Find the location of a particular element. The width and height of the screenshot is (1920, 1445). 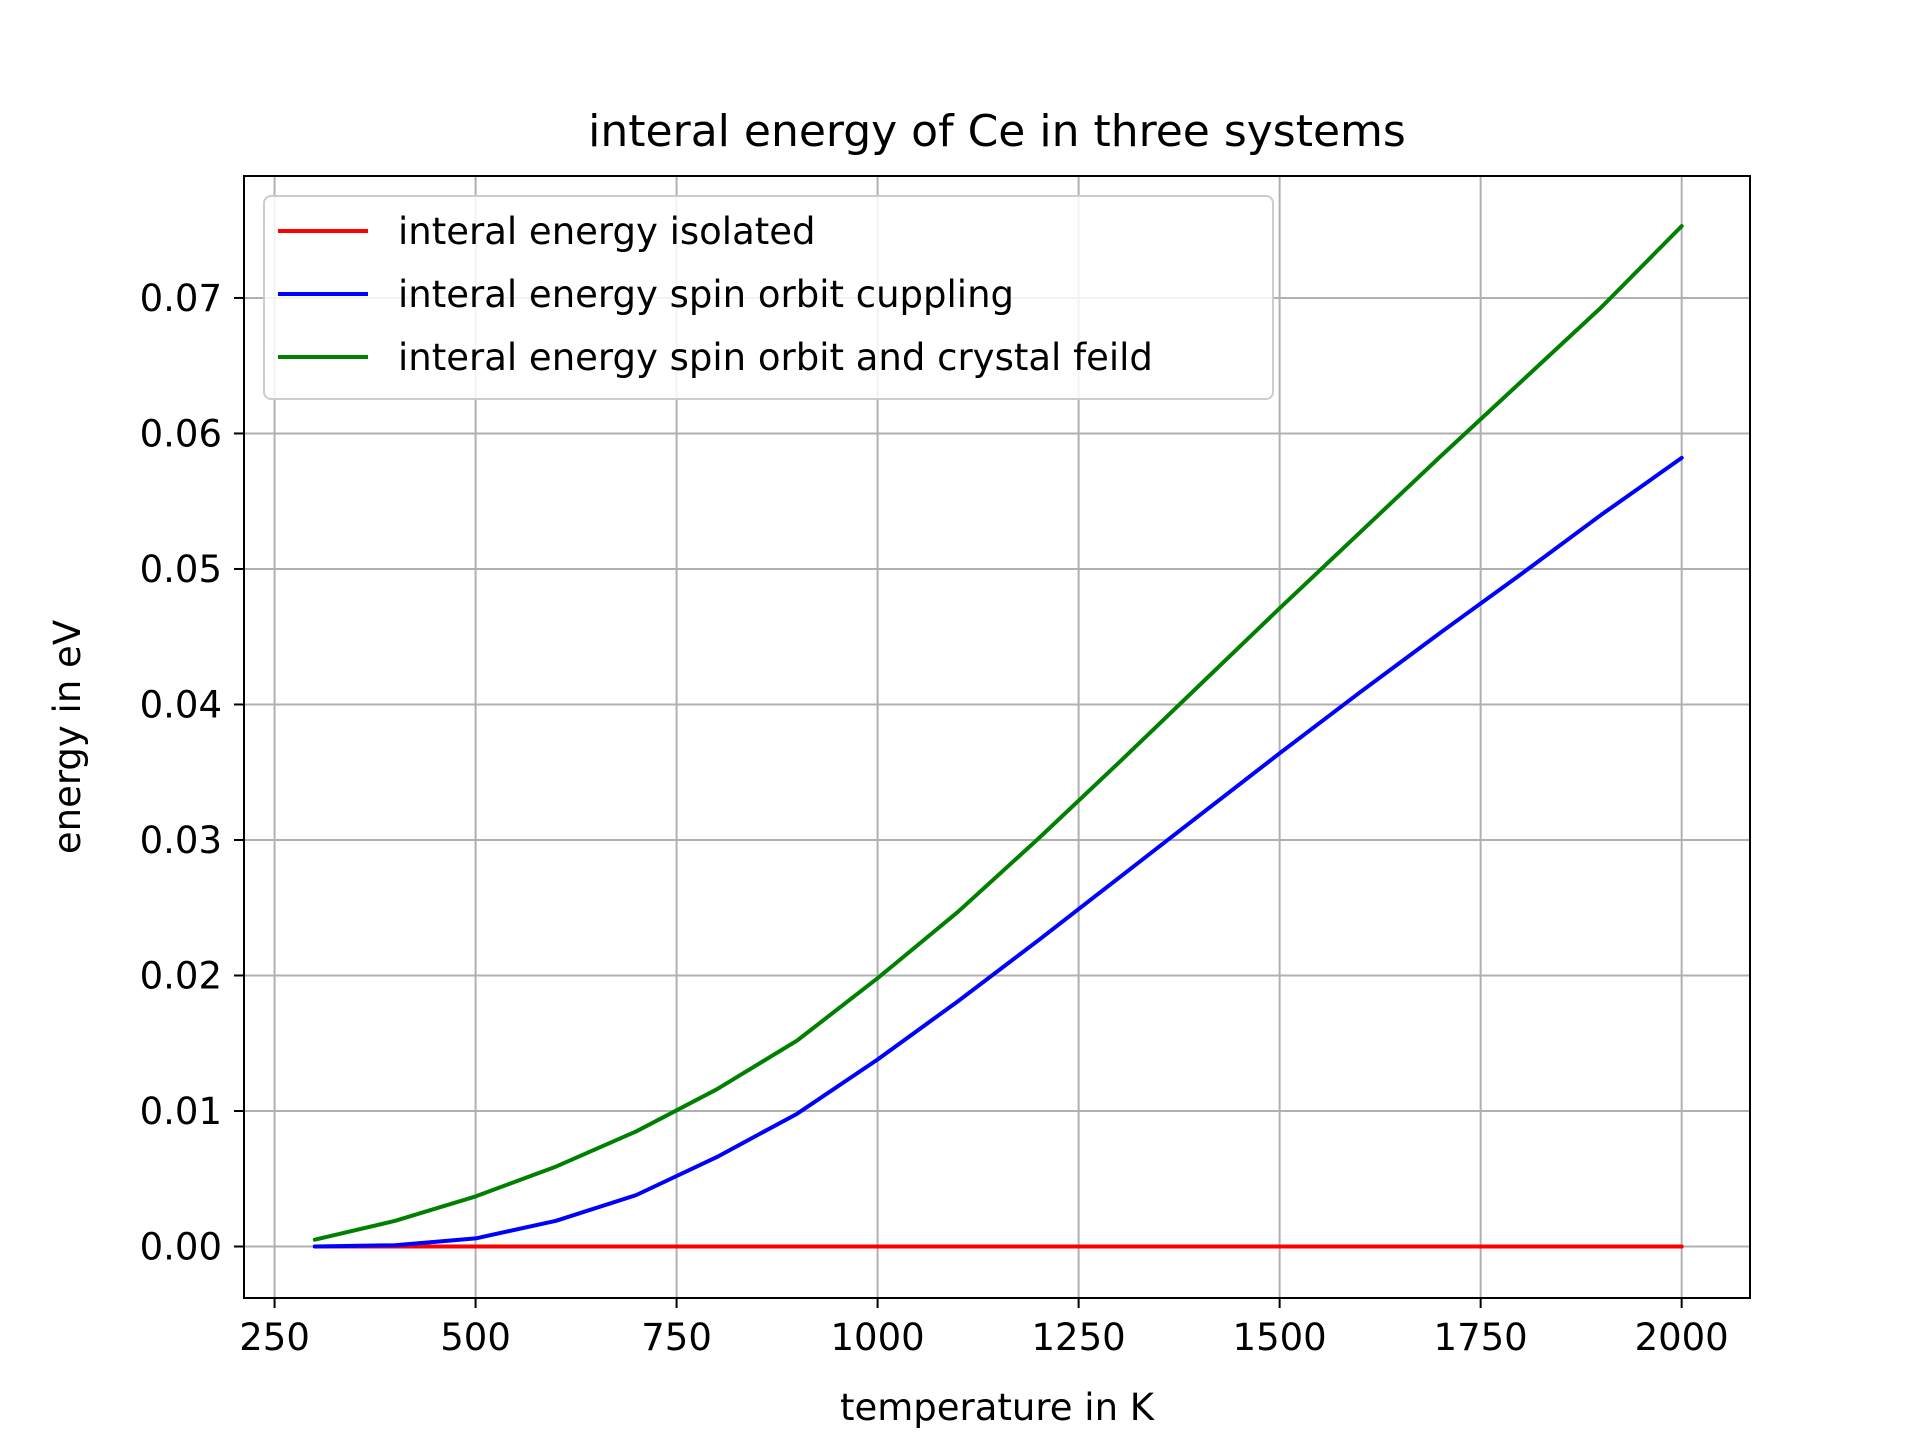

x-tick-label: 1750 is located at coordinates (1481, 1337).